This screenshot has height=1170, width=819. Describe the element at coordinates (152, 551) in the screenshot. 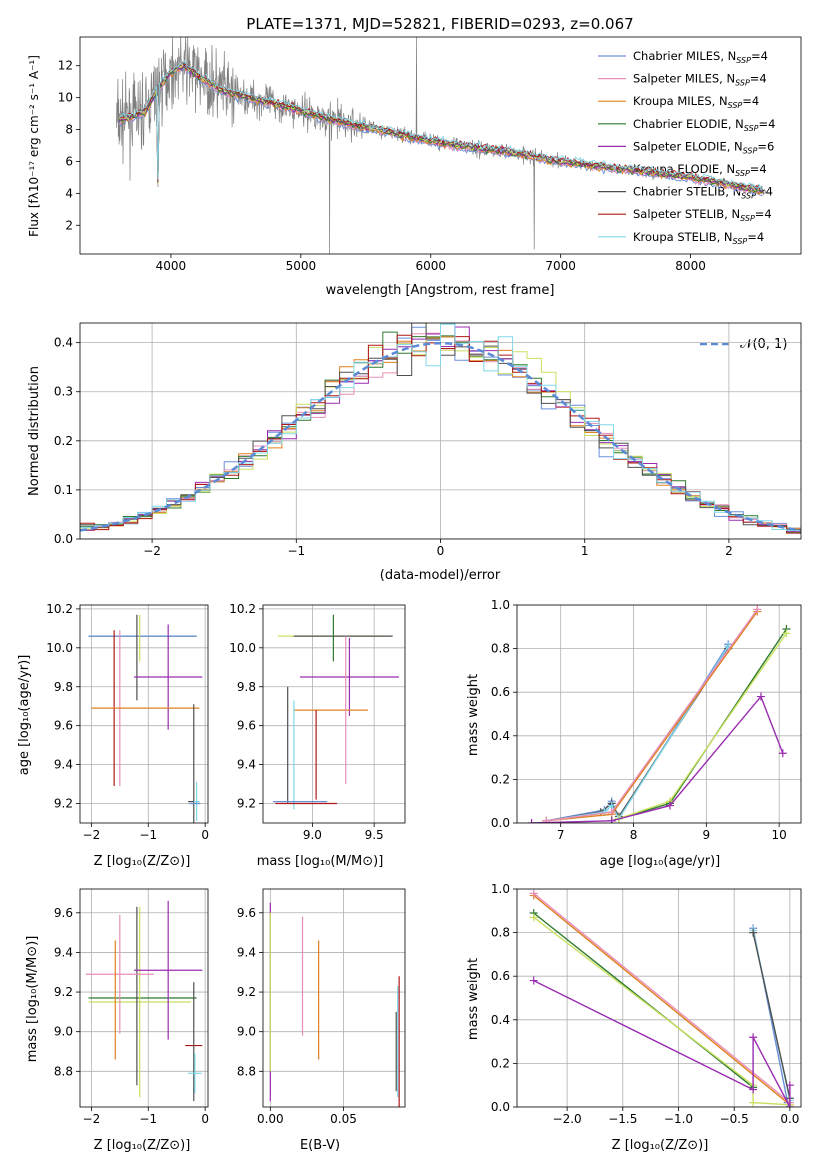

I see `hist-xtick-label: −2` at that location.